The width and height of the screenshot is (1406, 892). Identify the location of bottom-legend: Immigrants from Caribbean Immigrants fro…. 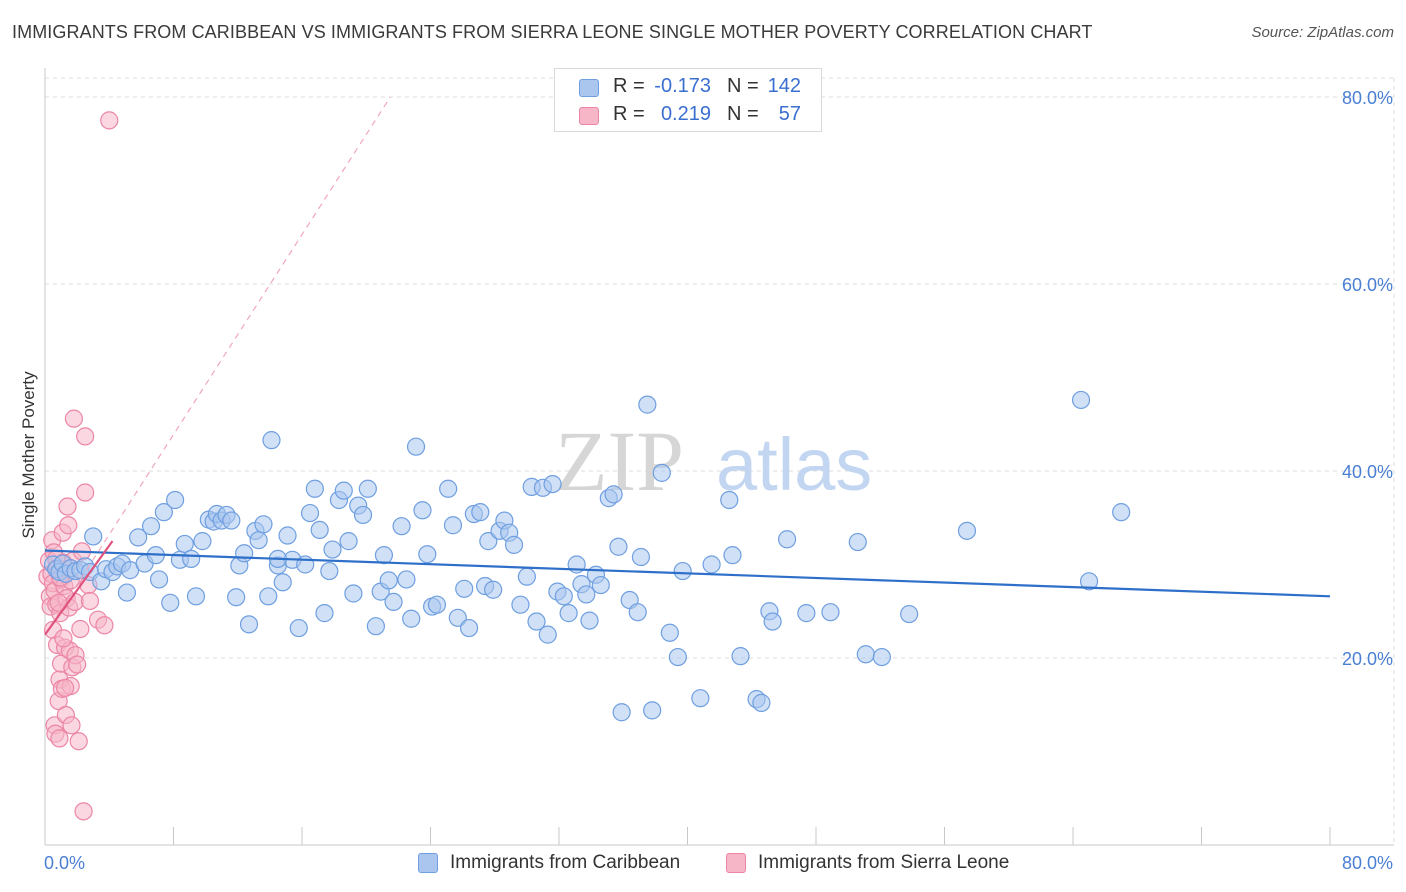
(703, 866).